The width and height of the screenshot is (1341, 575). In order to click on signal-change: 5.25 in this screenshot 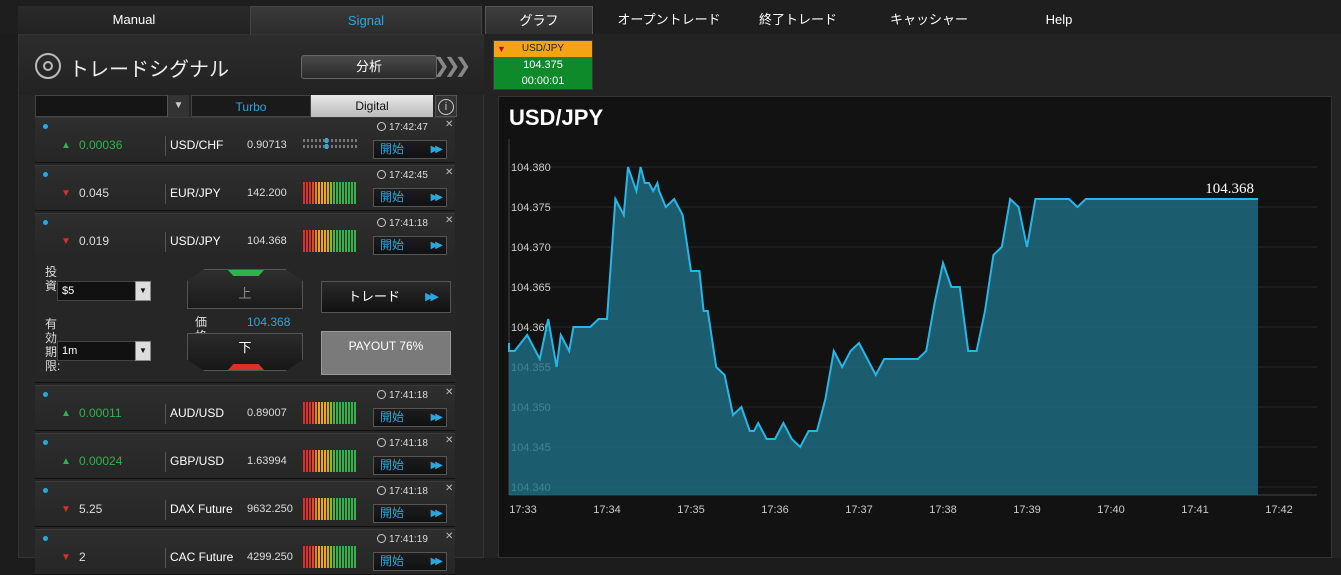, I will do `click(91, 509)`.